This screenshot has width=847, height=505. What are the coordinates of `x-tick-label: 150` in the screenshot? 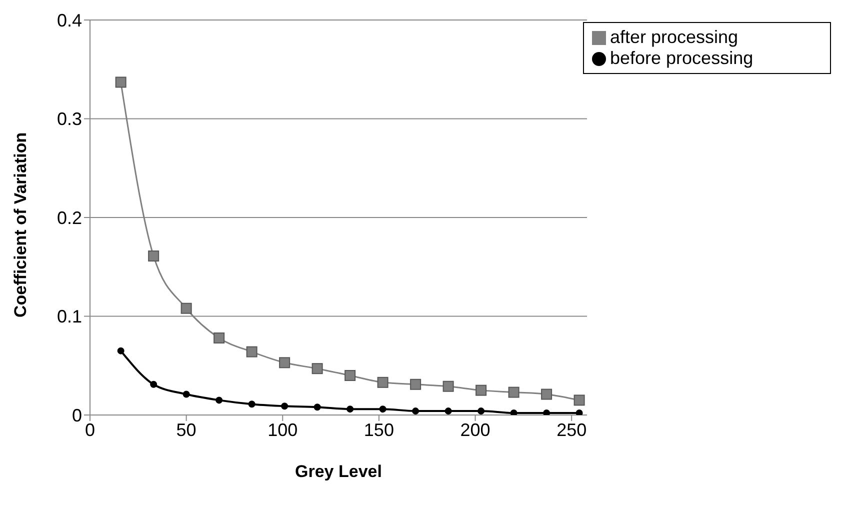 It's located at (379, 430).